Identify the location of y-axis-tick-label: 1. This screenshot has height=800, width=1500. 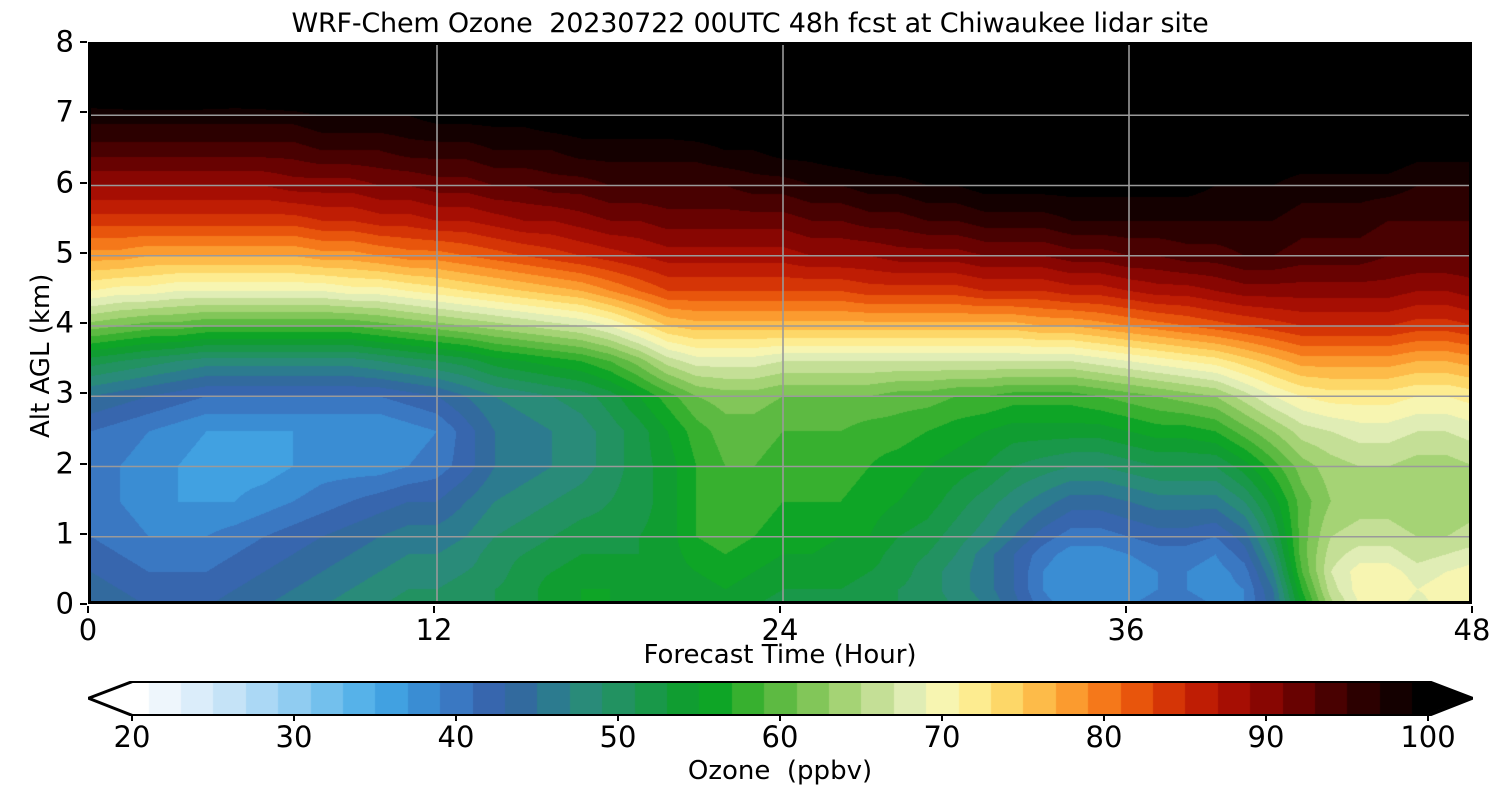
(64, 533).